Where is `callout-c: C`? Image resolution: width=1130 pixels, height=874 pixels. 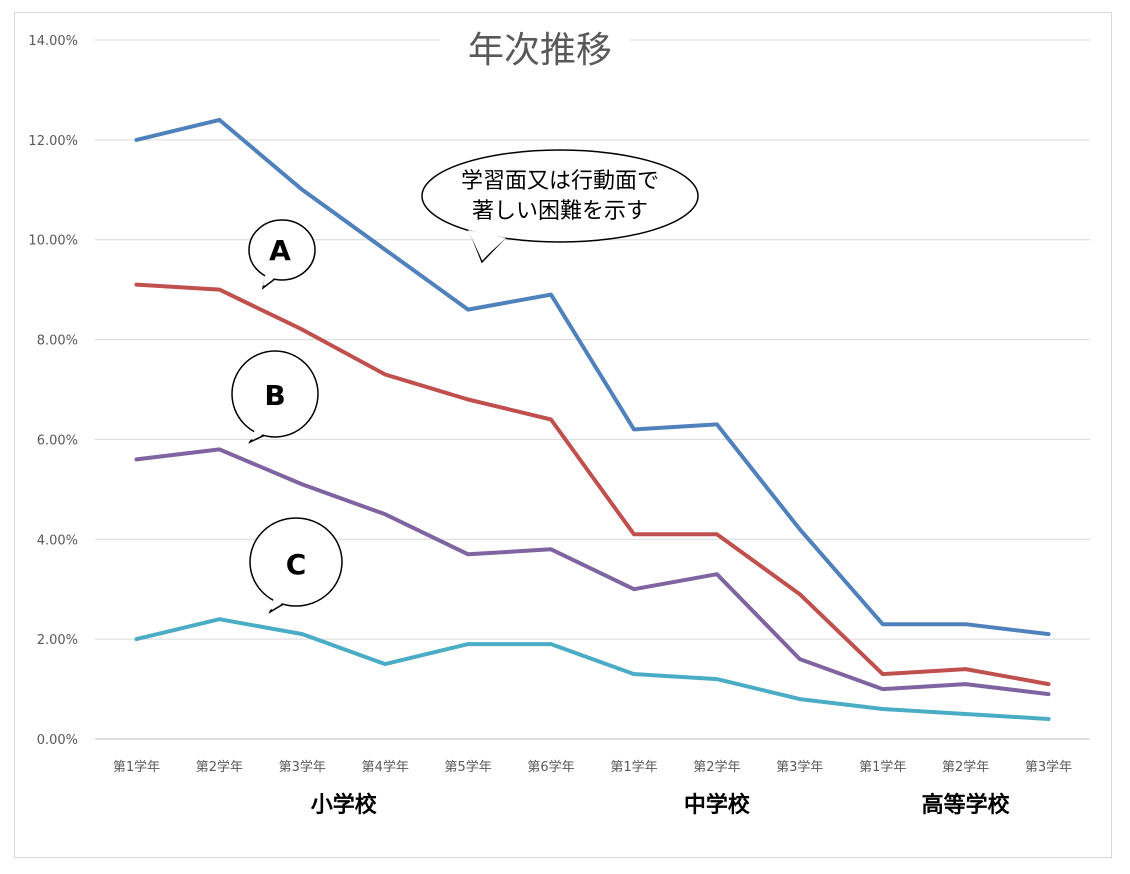 callout-c: C is located at coordinates (296, 565).